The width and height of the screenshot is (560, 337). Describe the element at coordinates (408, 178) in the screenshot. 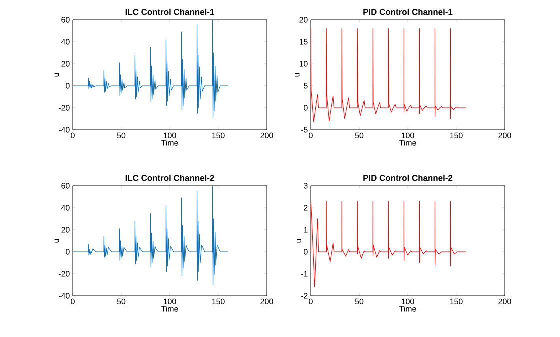

I see `chart-title: PID Control Channel-2` at that location.